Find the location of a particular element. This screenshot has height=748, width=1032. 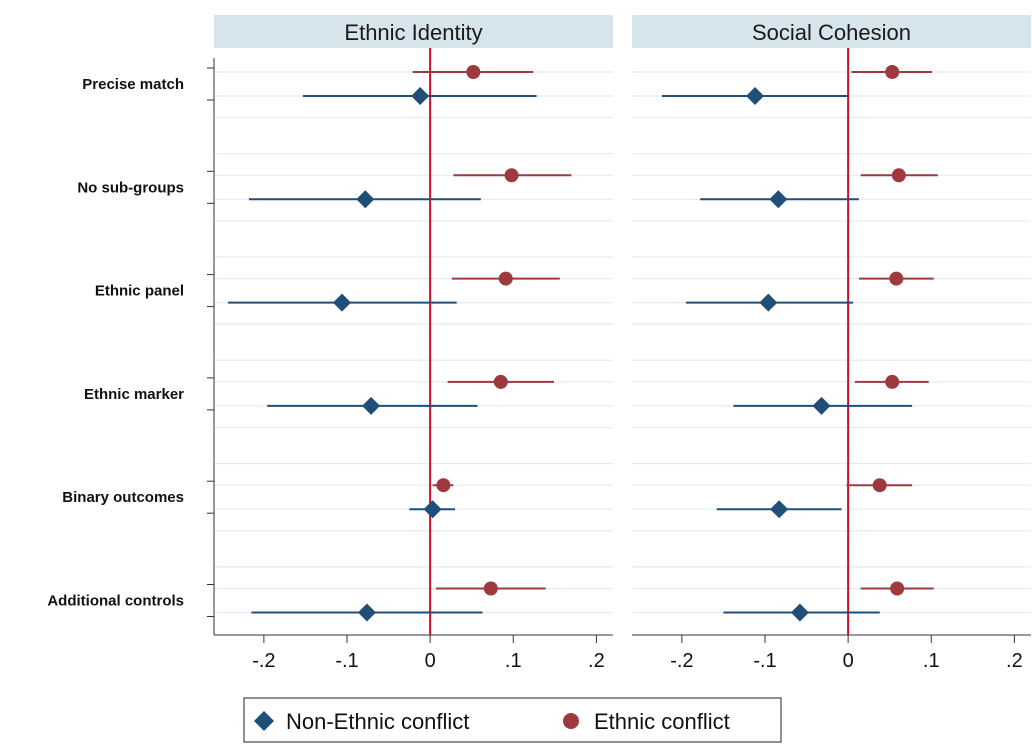

row-label-ethnic-panel: Ethnic panel is located at coordinates (139, 291).